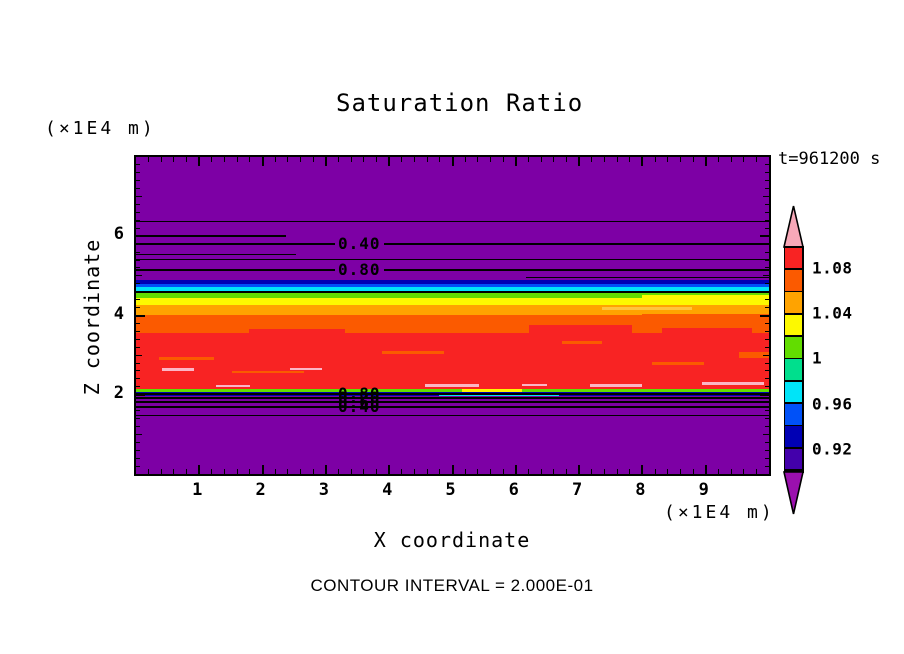  Describe the element at coordinates (452, 585) in the screenshot. I see `contour-interval-note: CONTOUR INTERVAL = 2.000E-01` at that location.